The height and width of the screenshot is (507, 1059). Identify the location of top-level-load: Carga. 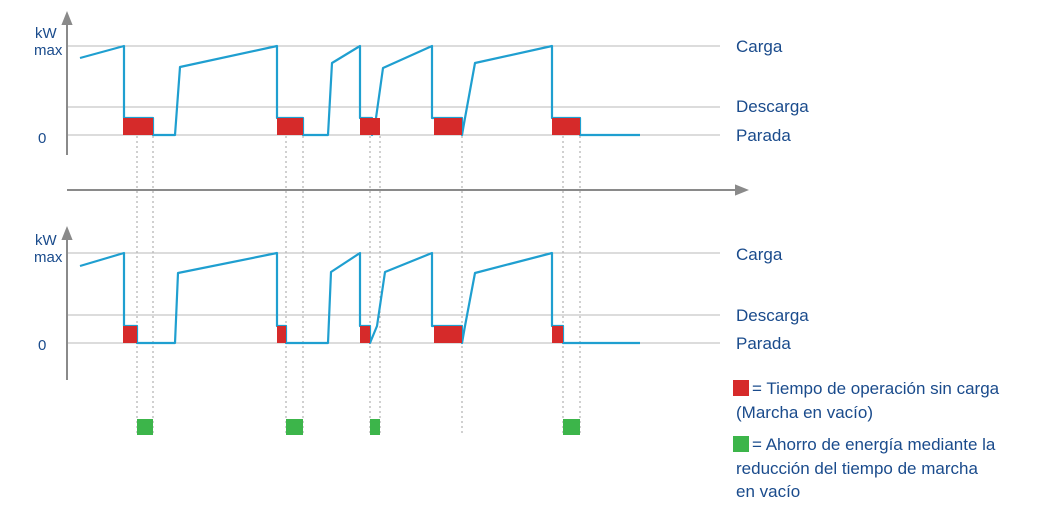
(759, 46).